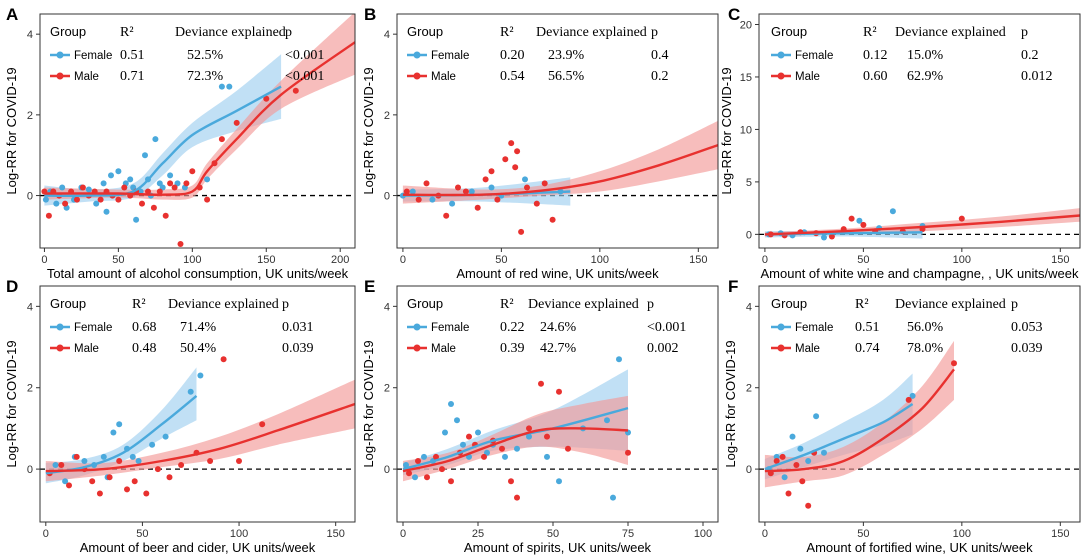 This screenshot has height=556, width=1084. What do you see at coordinates (919, 547) in the screenshot?
I see `x-axis-label: Amount of fortified wine, UK units/week` at bounding box center [919, 547].